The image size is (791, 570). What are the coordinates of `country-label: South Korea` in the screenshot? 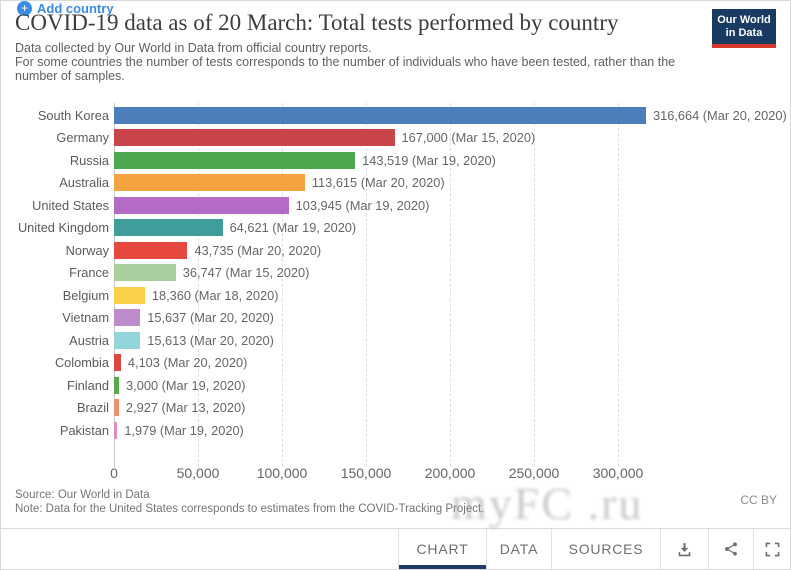 It's located at (73, 115).